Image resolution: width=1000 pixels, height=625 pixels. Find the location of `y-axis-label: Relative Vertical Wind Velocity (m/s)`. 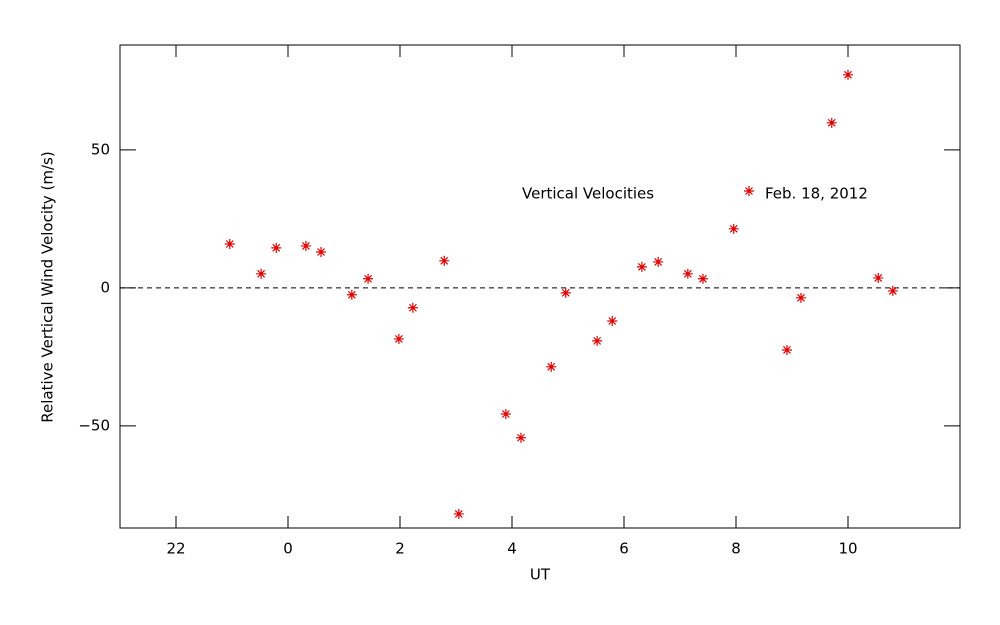

y-axis-label: Relative Vertical Wind Velocity (m/s) is located at coordinates (48, 286).